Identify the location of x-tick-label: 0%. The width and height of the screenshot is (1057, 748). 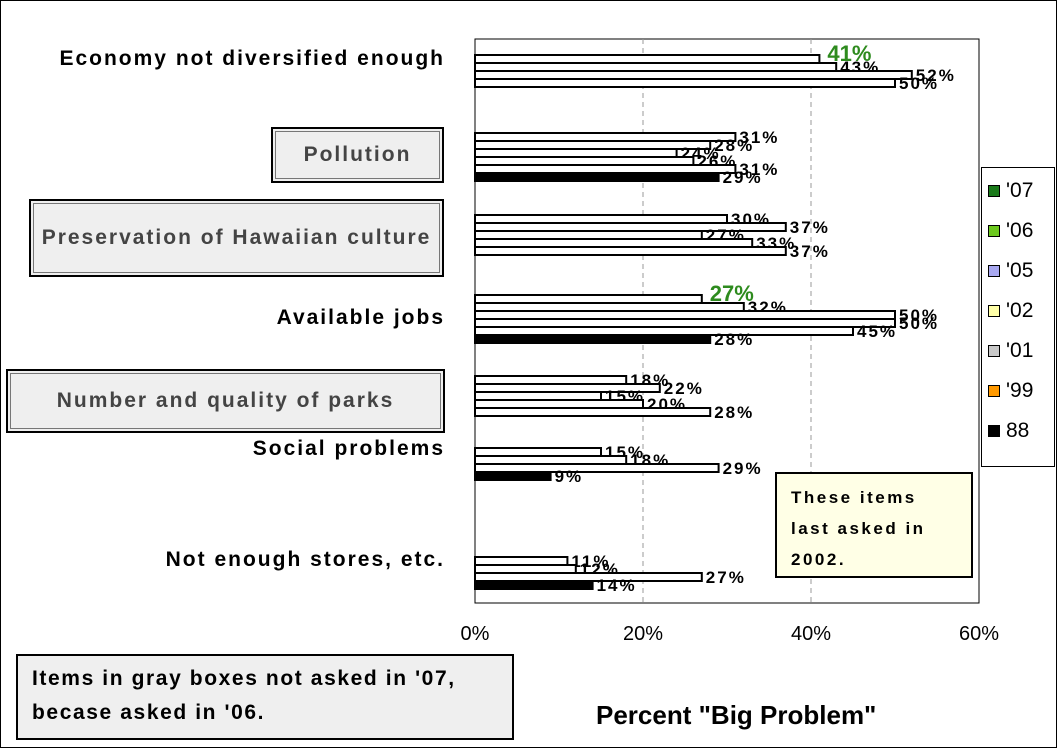
(475, 634).